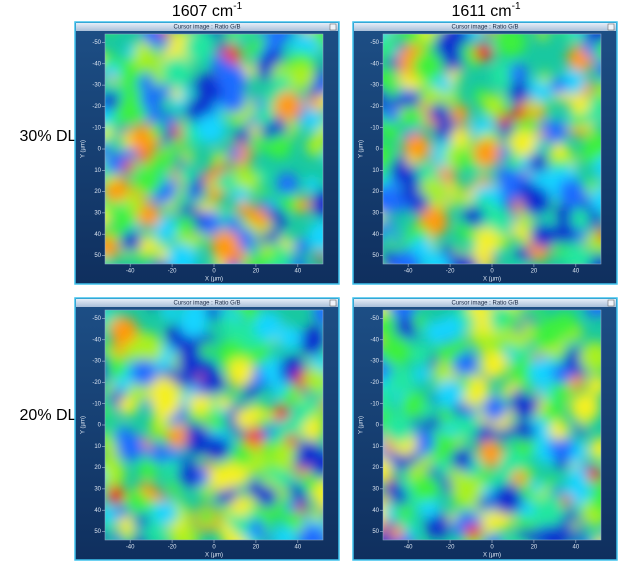 The height and width of the screenshot is (569, 624). What do you see at coordinates (206, 304) in the screenshot?
I see `panel-title: Cursor image : Ratio G/B` at bounding box center [206, 304].